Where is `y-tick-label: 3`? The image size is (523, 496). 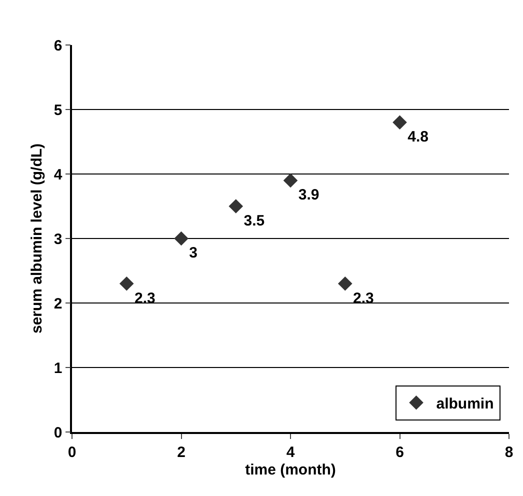 y-tick-label: 3 is located at coordinates (58, 239).